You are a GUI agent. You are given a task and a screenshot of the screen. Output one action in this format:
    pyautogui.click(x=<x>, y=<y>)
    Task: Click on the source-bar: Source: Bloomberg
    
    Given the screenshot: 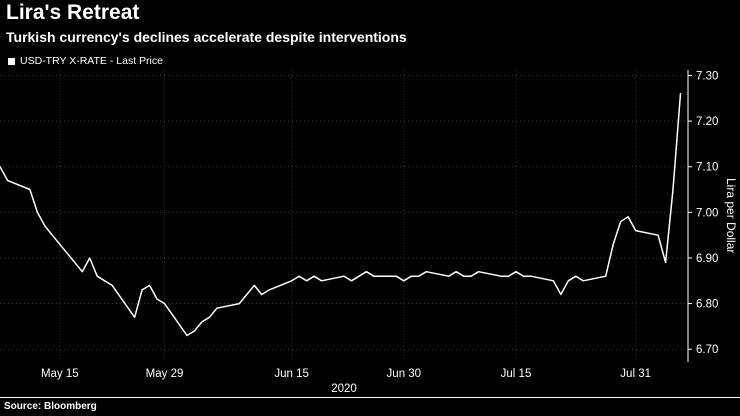 What is the action you would take?
    pyautogui.click(x=370, y=406)
    